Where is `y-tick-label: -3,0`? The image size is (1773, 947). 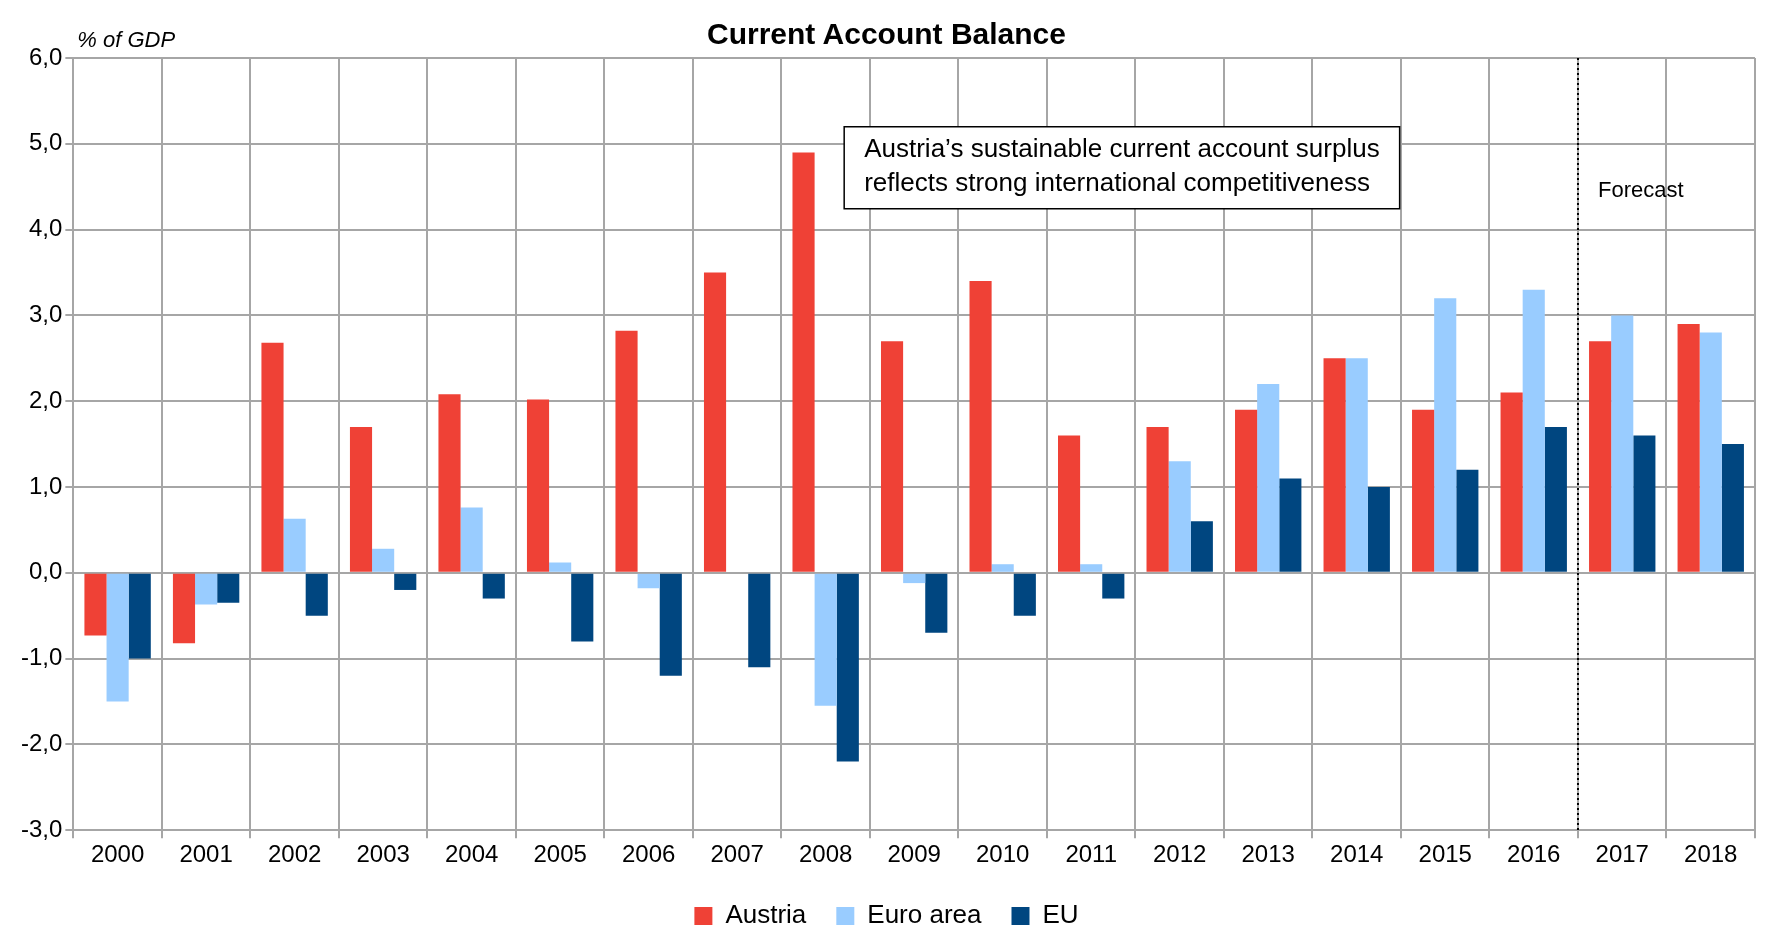 y-tick-label: -3,0 is located at coordinates (42, 828).